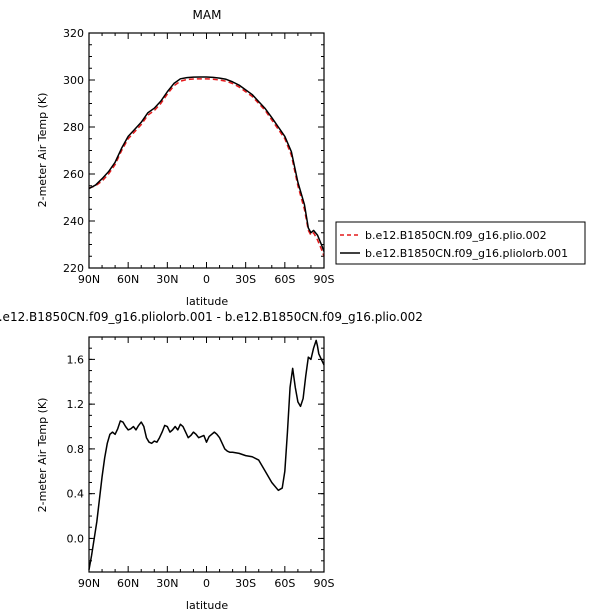  Describe the element at coordinates (76, 359) in the screenshot. I see `bottom-y-tick-label: 1.6` at that location.